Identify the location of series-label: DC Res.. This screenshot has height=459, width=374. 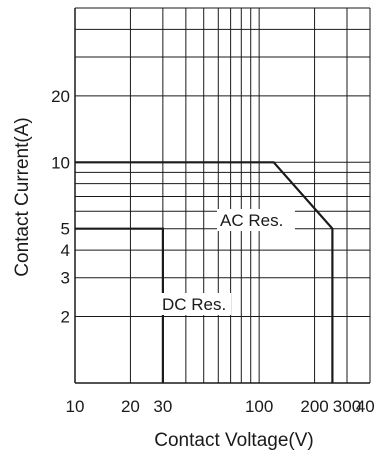
(194, 304).